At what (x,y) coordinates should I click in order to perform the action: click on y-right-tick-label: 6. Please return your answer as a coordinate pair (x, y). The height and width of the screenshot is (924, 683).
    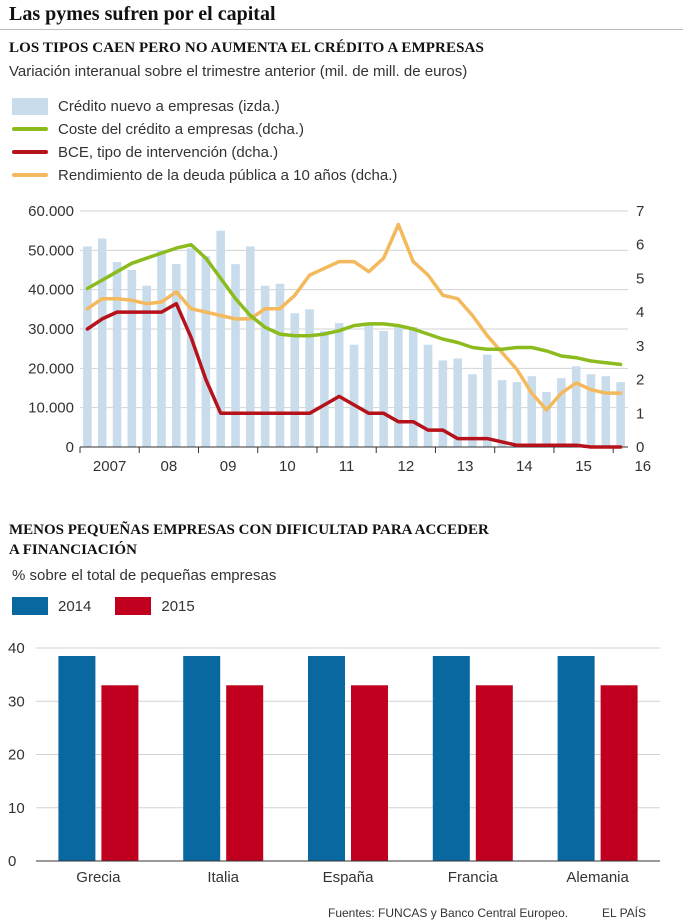
    Looking at the image, I should click on (640, 245).